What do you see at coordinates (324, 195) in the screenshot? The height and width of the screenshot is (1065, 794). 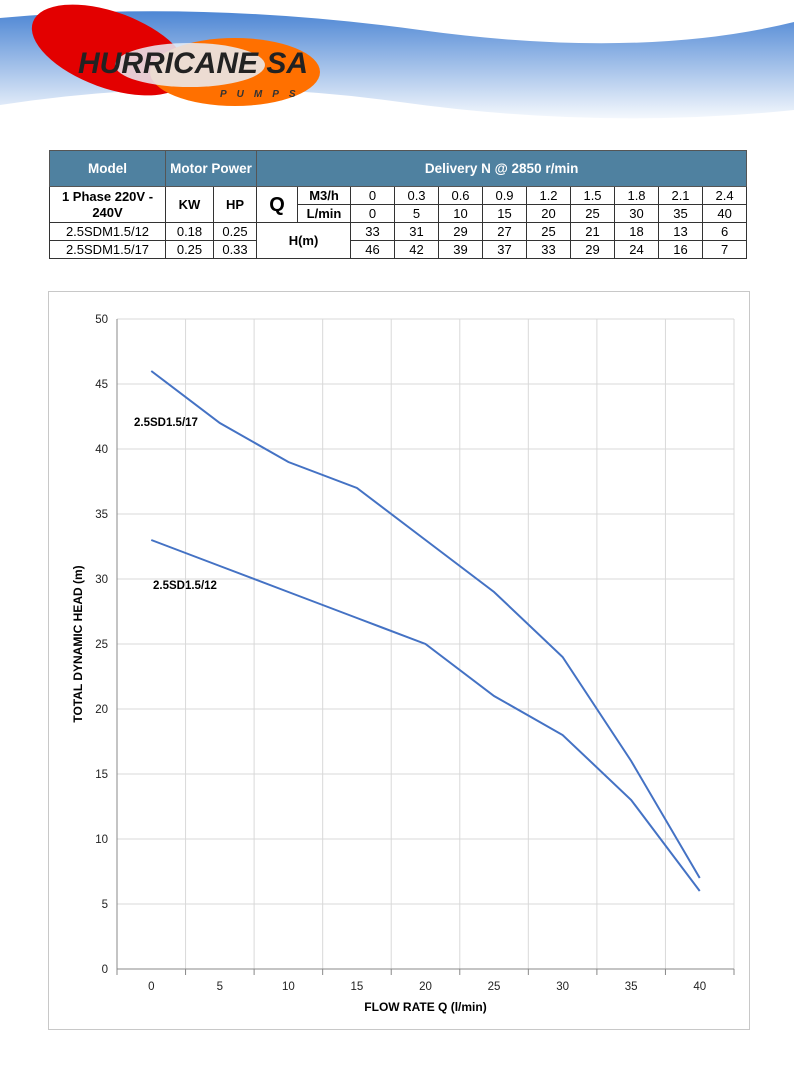 I see `m3h-label: M3/h` at bounding box center [324, 195].